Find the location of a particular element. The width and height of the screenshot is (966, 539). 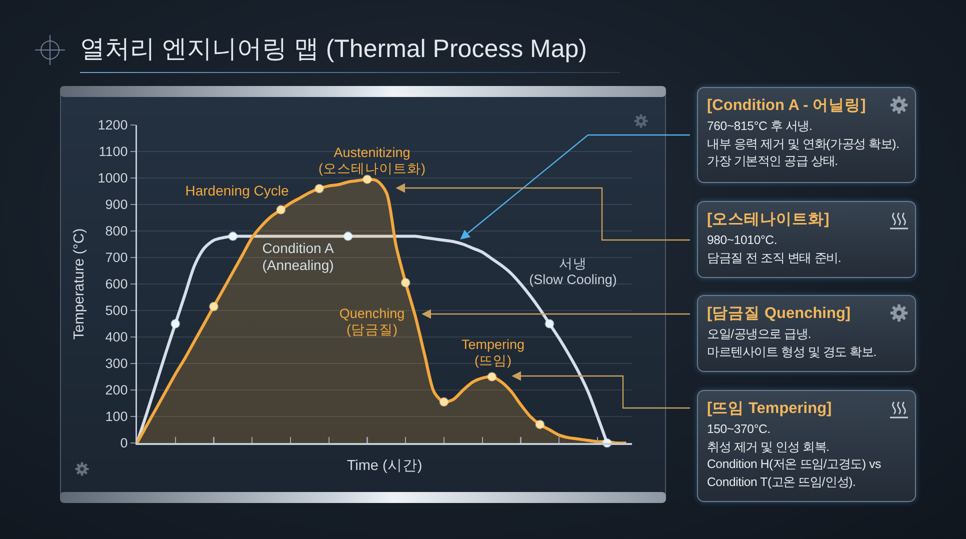

y-tick-label: 600 is located at coordinates (116, 284).